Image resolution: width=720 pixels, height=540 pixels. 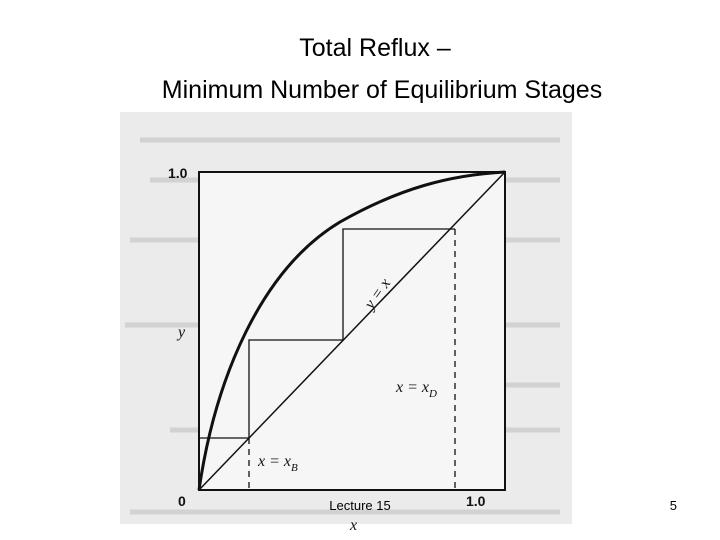 I want to click on title-line-1: Total Reflux –, so click(x=375, y=48).